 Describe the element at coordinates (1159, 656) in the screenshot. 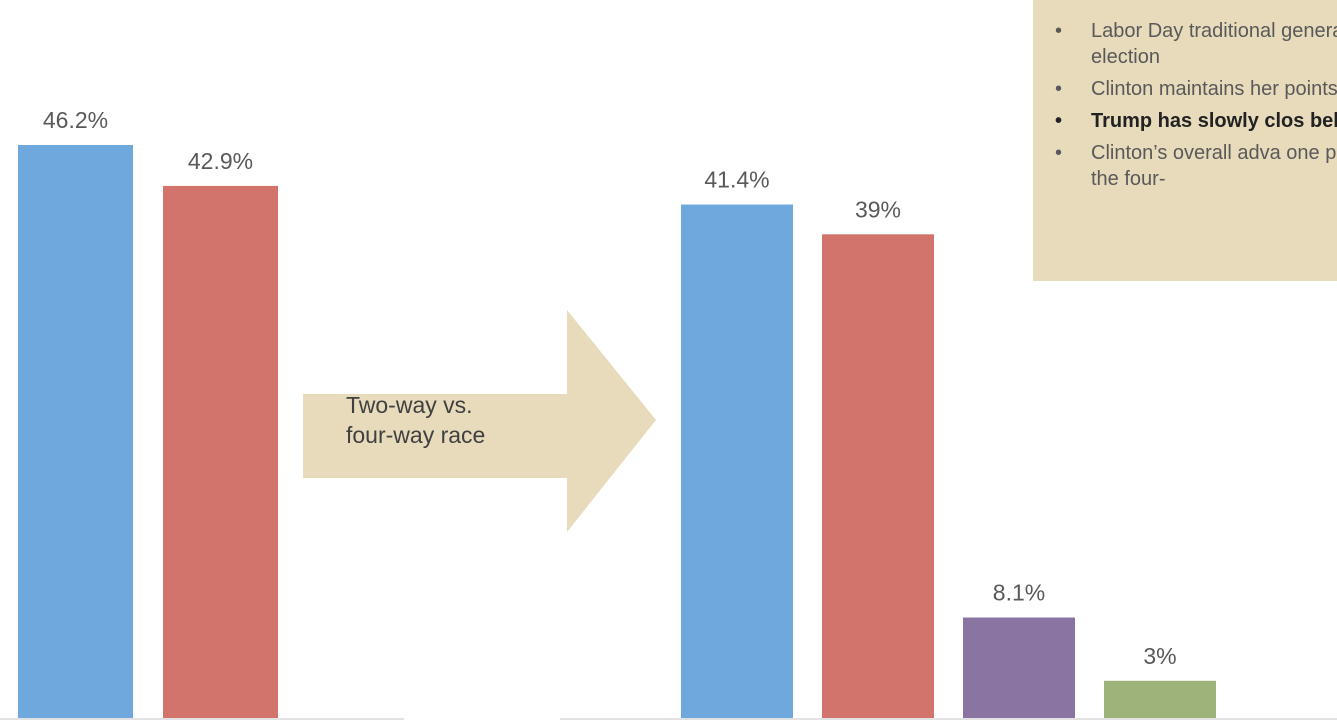

I see `data-label: 3%` at that location.